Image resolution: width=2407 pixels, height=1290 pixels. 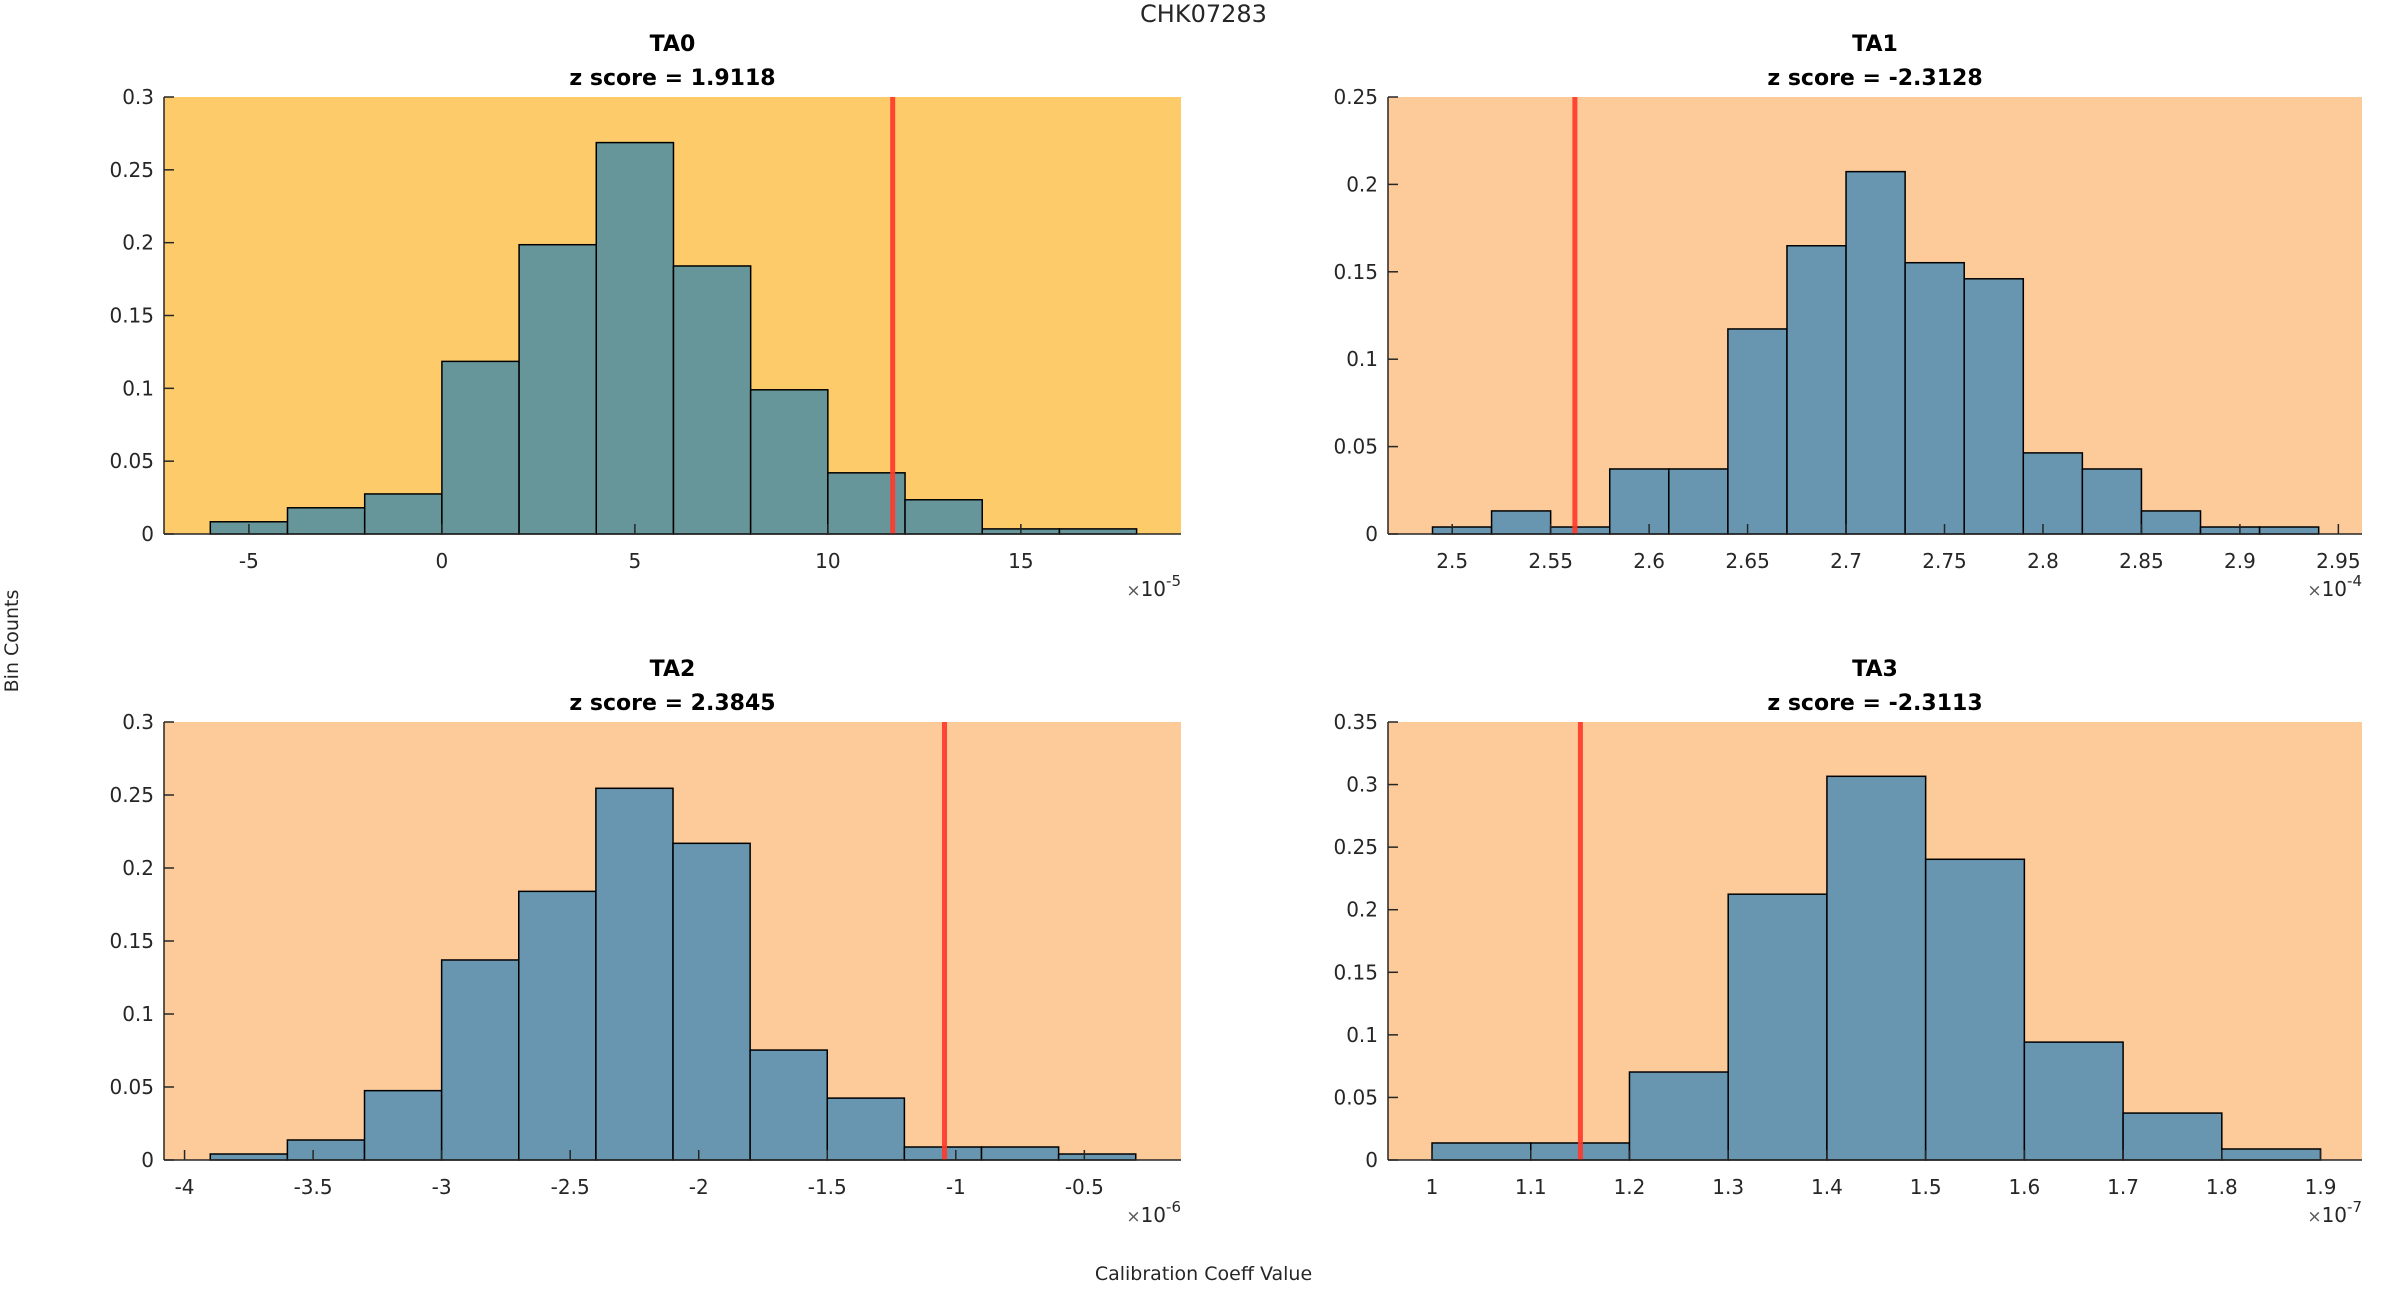 What do you see at coordinates (1874, 78) in the screenshot?
I see `panel-subtitle-z-score: z score = -2.3128` at bounding box center [1874, 78].